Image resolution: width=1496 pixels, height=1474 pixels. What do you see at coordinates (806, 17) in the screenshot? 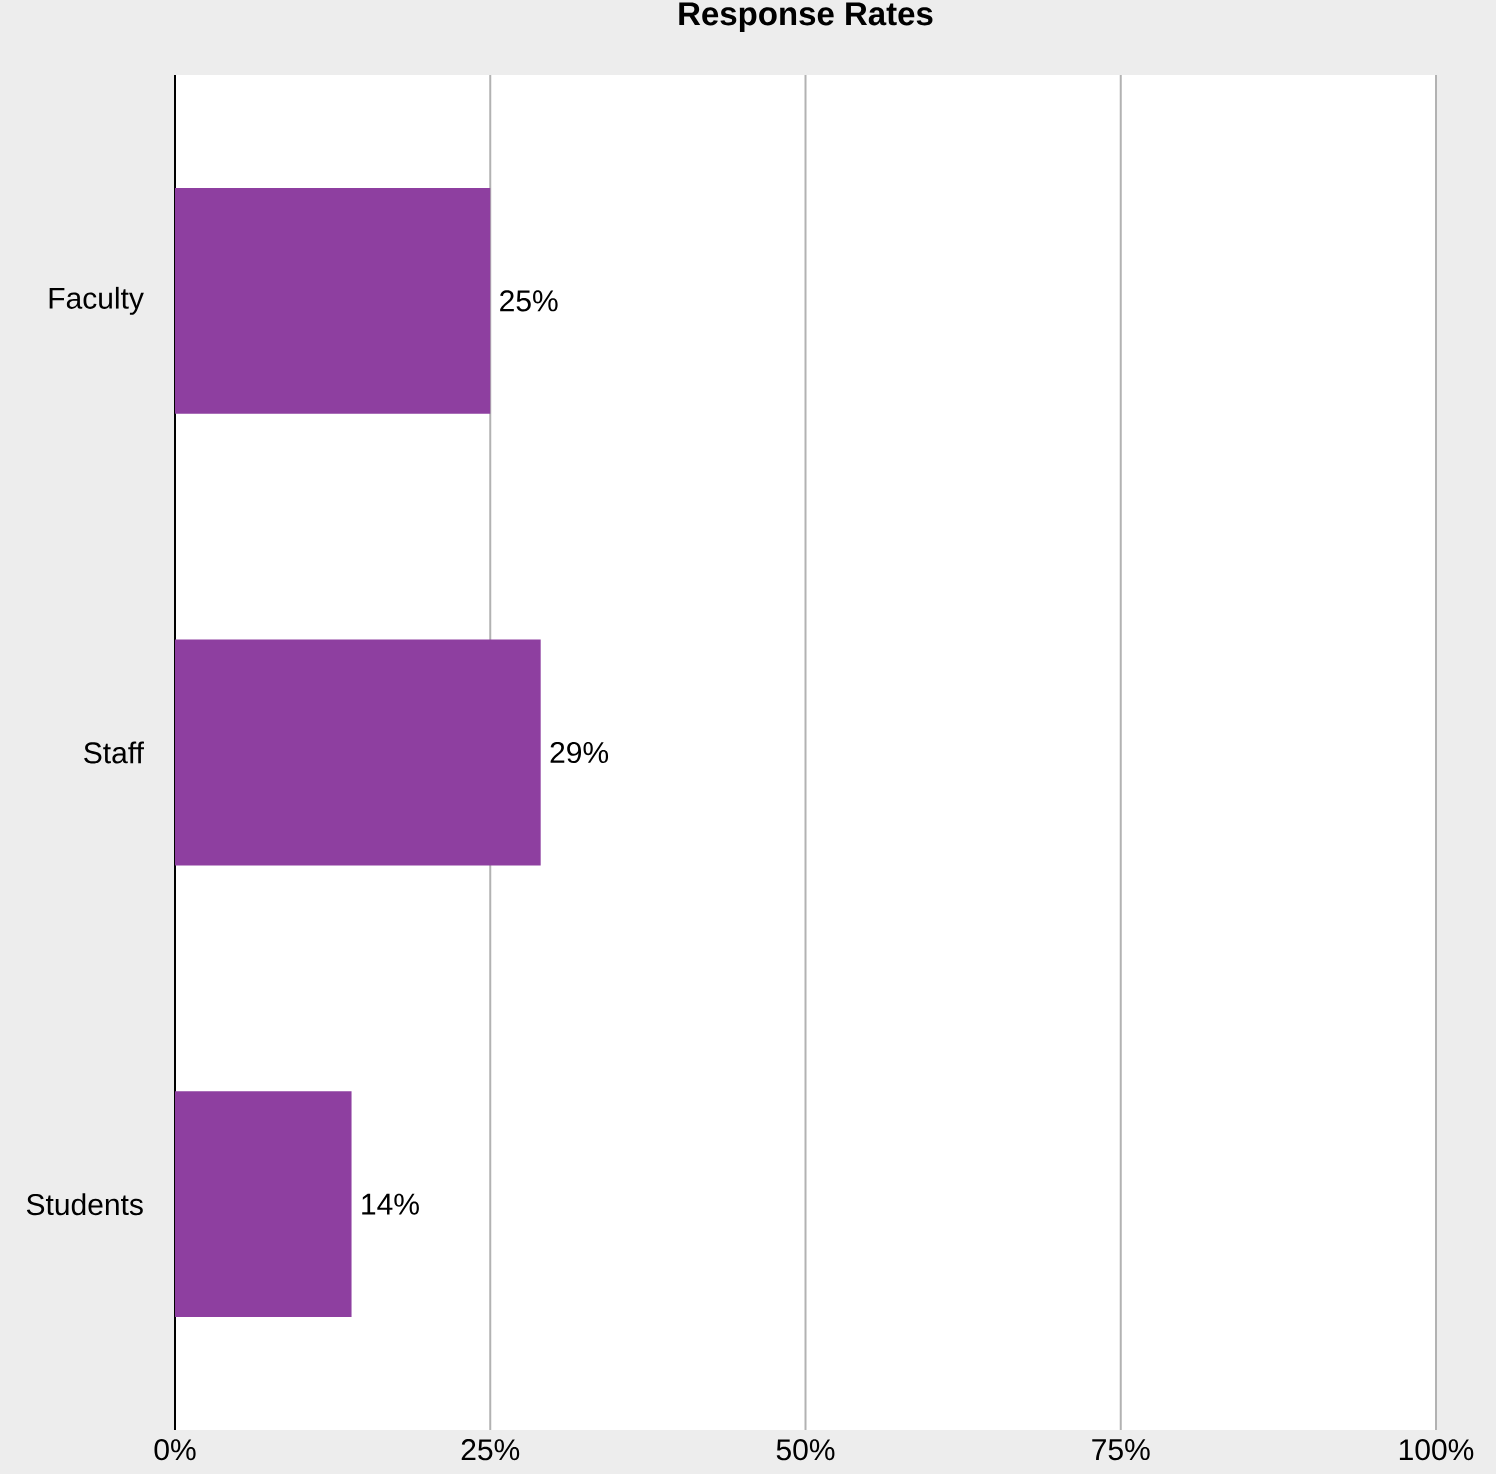
I see `chart-title: Response Rates` at bounding box center [806, 17].